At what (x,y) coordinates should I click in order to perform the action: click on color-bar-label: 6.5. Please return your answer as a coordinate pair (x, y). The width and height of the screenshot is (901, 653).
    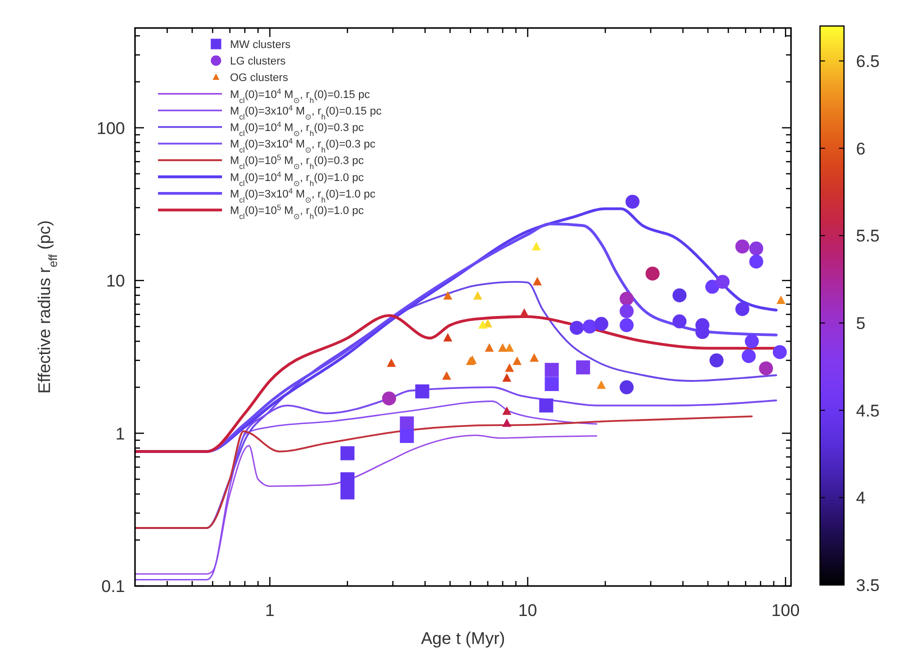
    Looking at the image, I should click on (868, 61).